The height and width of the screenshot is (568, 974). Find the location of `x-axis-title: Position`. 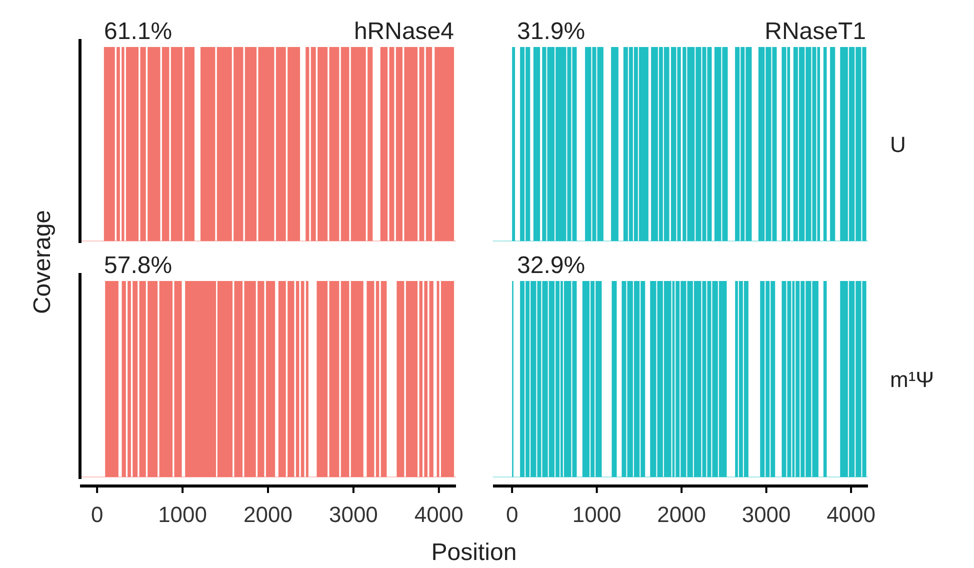

x-axis-title: Position is located at coordinates (474, 552).